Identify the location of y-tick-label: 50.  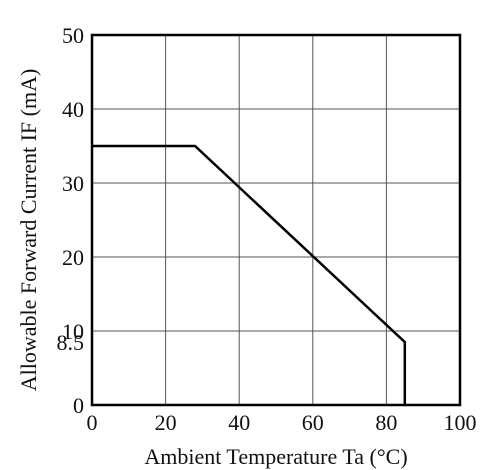
(73, 35).